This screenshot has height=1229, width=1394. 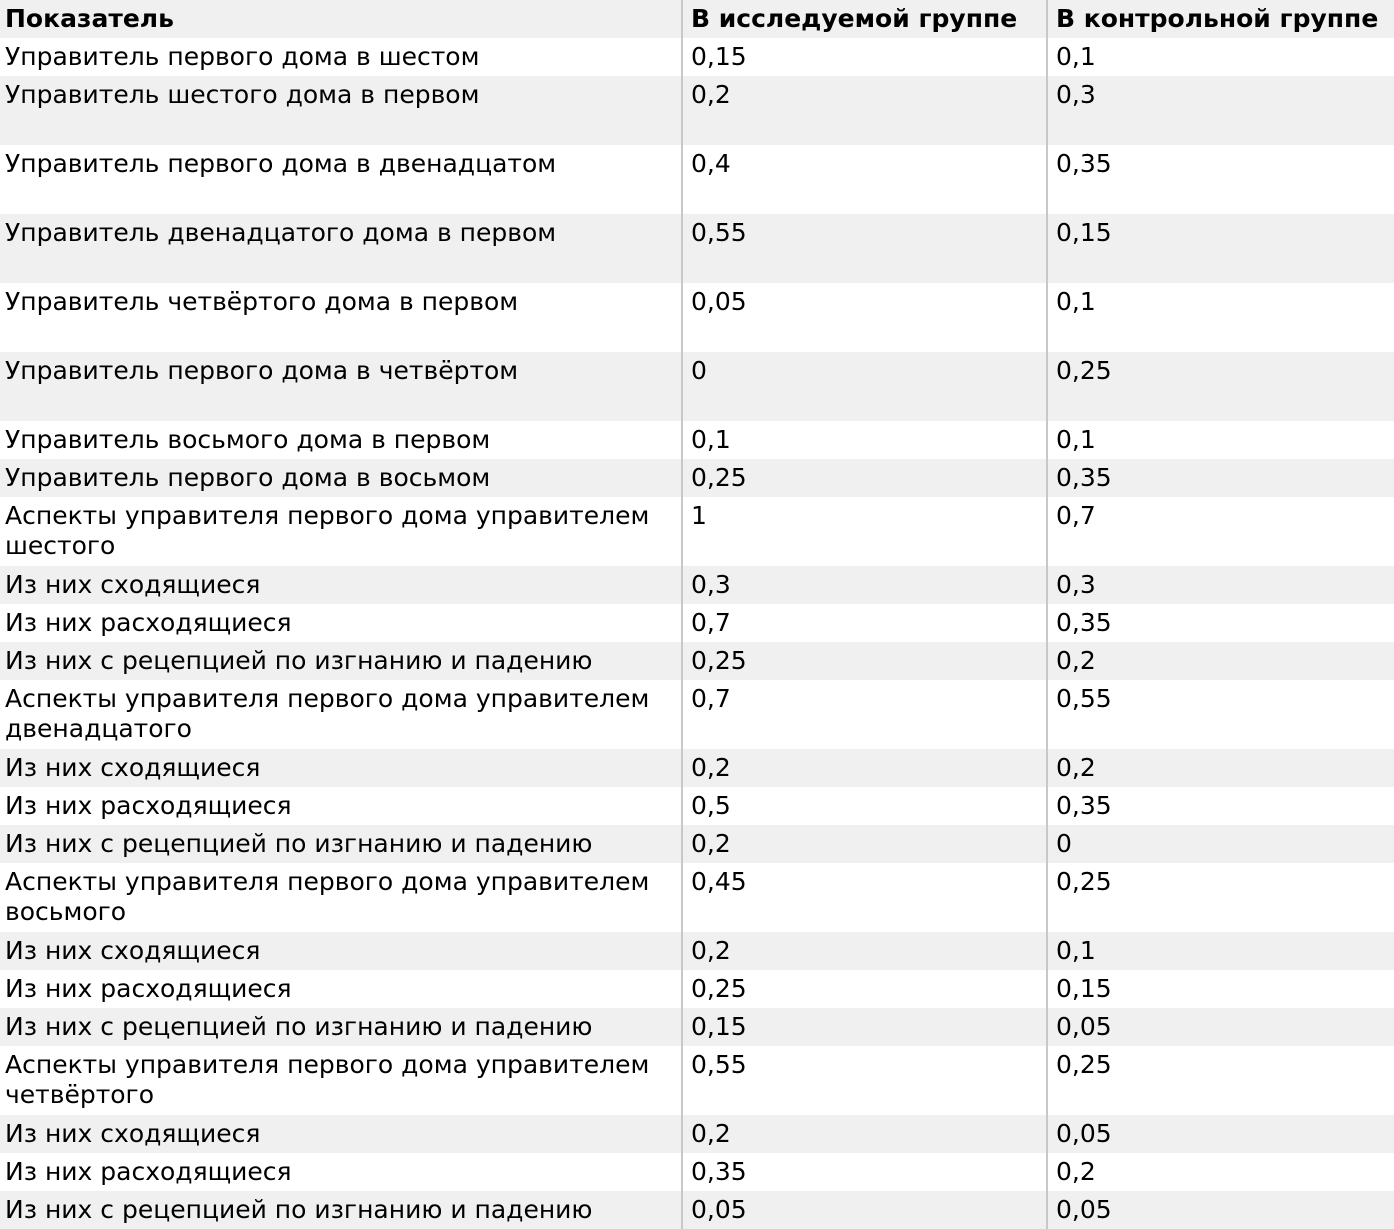 What do you see at coordinates (864, 531) in the screenshot?
I see `study-group-value-cell: 1` at bounding box center [864, 531].